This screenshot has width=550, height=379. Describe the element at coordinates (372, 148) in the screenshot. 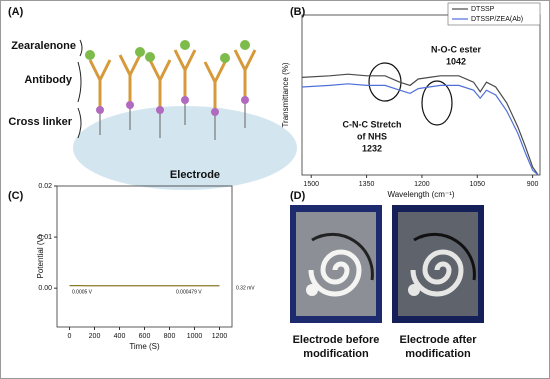

I see `annotation: 1232` at that location.